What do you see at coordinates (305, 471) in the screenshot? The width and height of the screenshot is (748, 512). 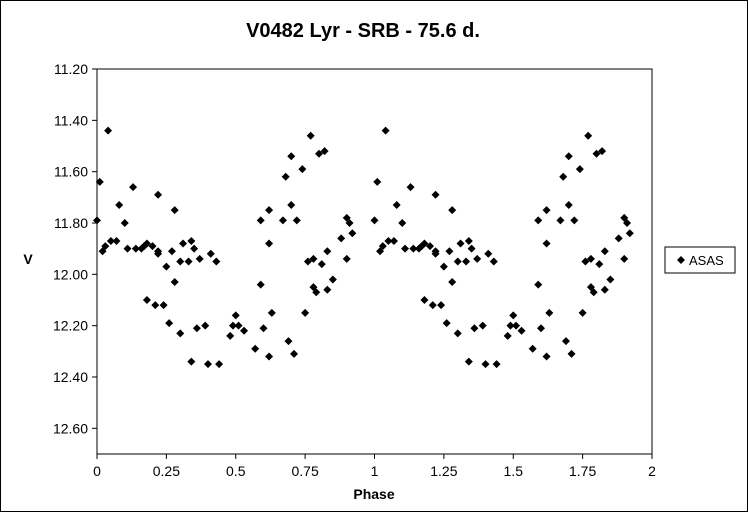 I see `x-tick-label: 0.75` at bounding box center [305, 471].